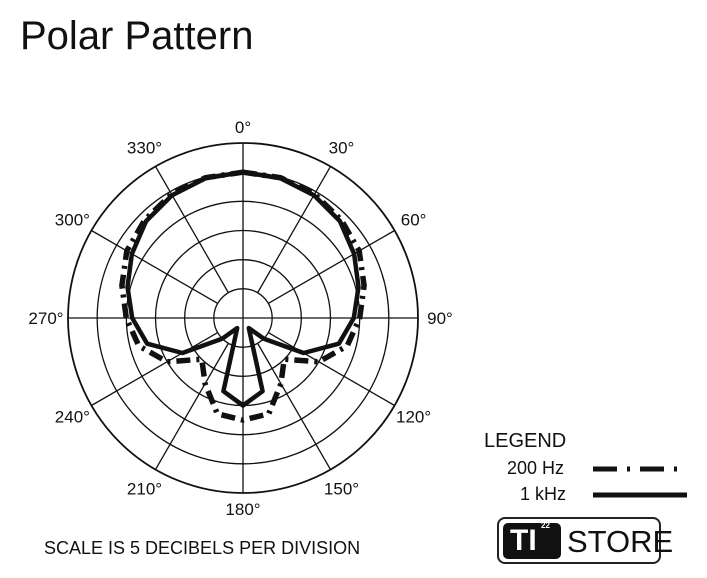  Describe the element at coordinates (243, 127) in the screenshot. I see `angle-tick-label: 0°` at that location.